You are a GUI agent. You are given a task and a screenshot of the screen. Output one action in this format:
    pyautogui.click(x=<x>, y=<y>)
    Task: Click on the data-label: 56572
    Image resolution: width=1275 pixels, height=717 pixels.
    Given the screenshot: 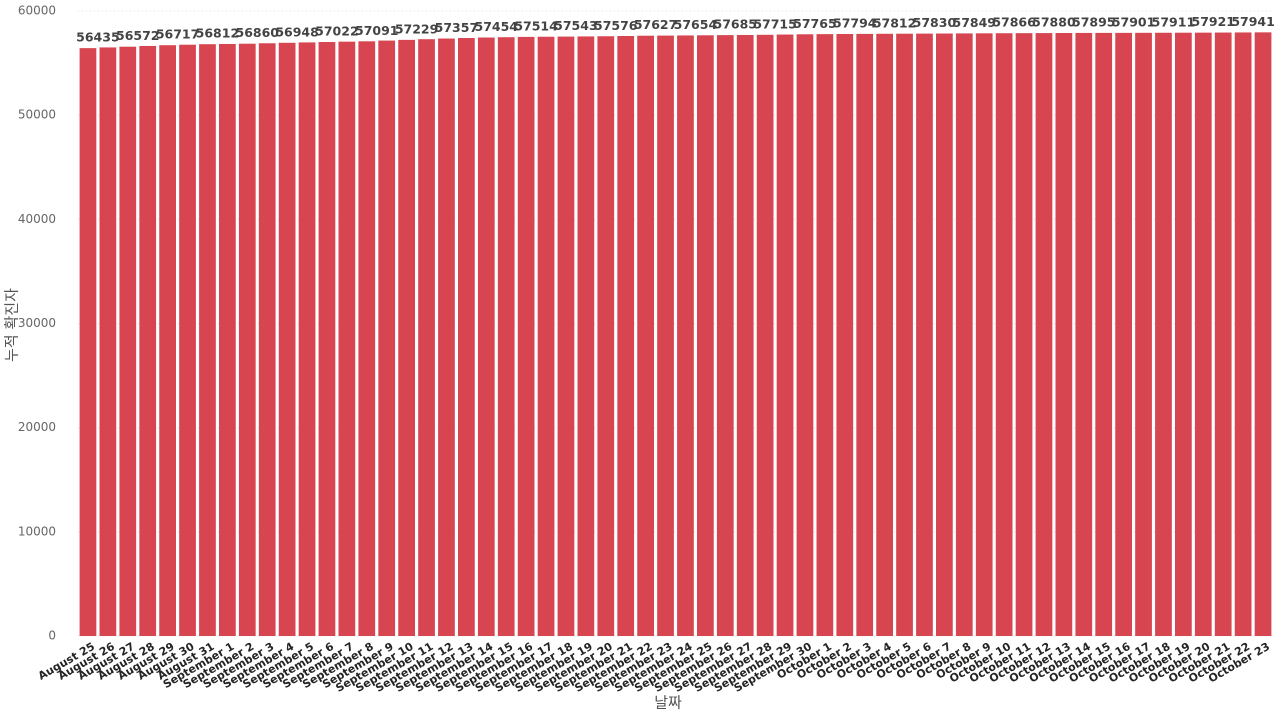 What is the action you would take?
    pyautogui.click(x=138, y=35)
    